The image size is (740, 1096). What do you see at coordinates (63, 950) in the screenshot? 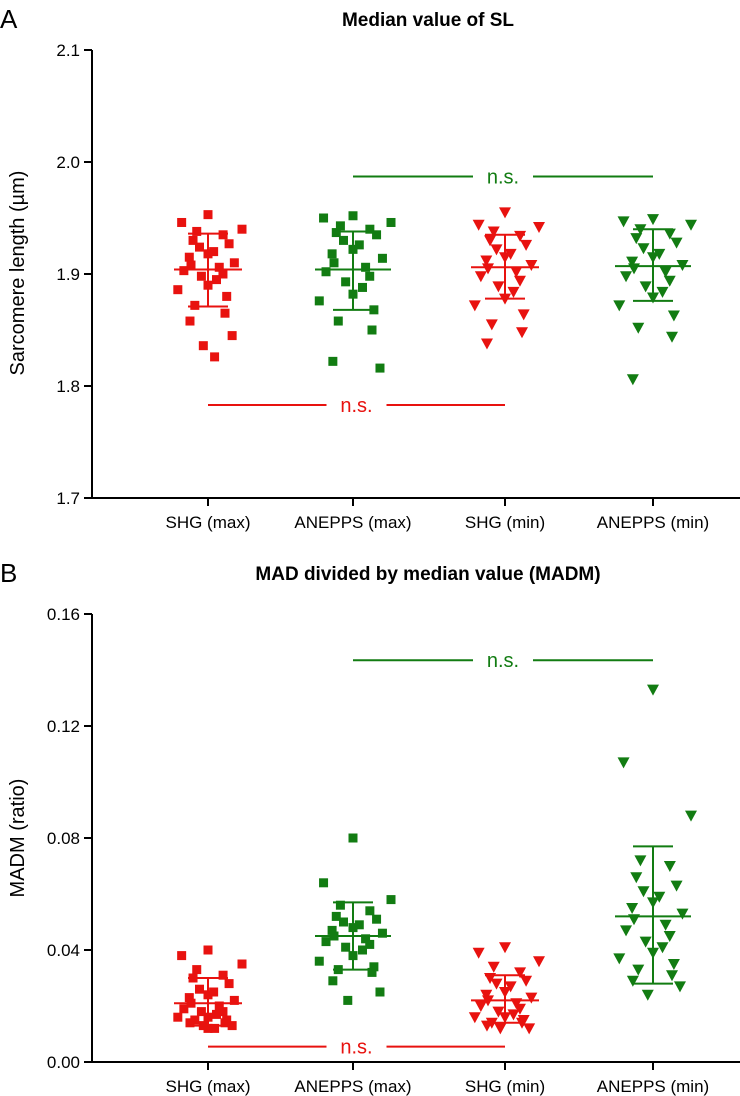
I see `y-tick-label-b: 0.04` at bounding box center [63, 950].